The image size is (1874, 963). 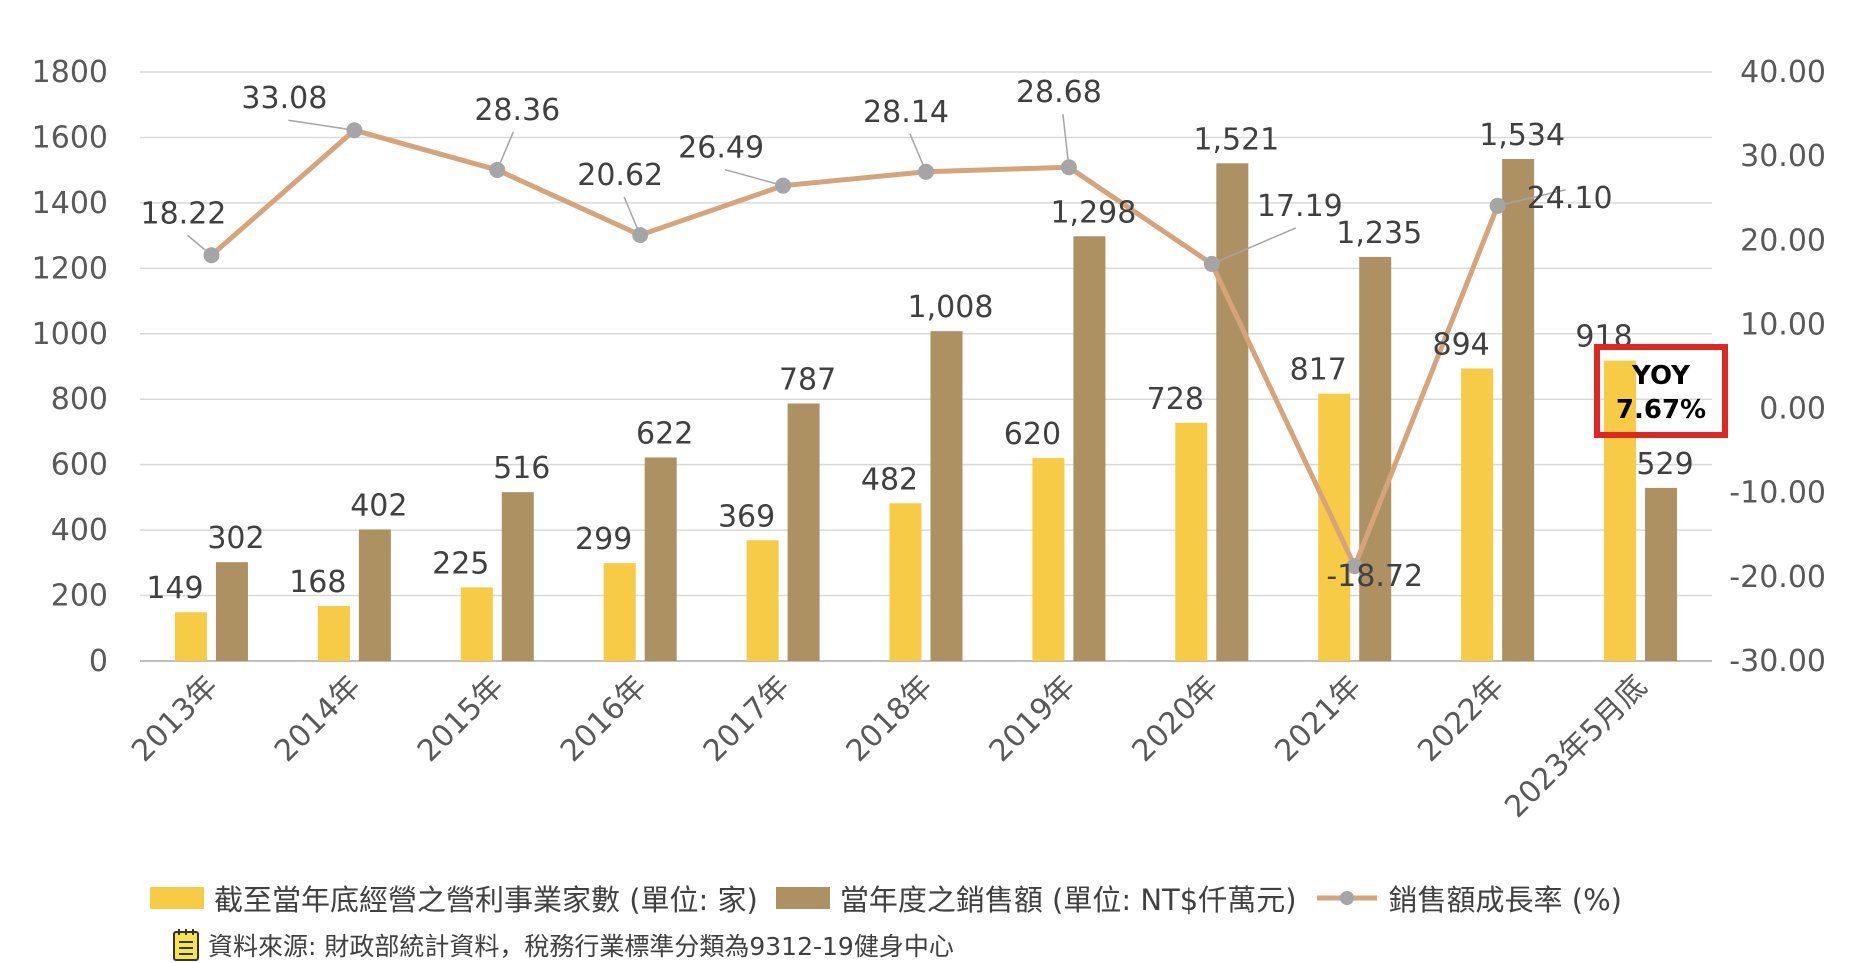 I want to click on legend-swatch-count, so click(x=177, y=898).